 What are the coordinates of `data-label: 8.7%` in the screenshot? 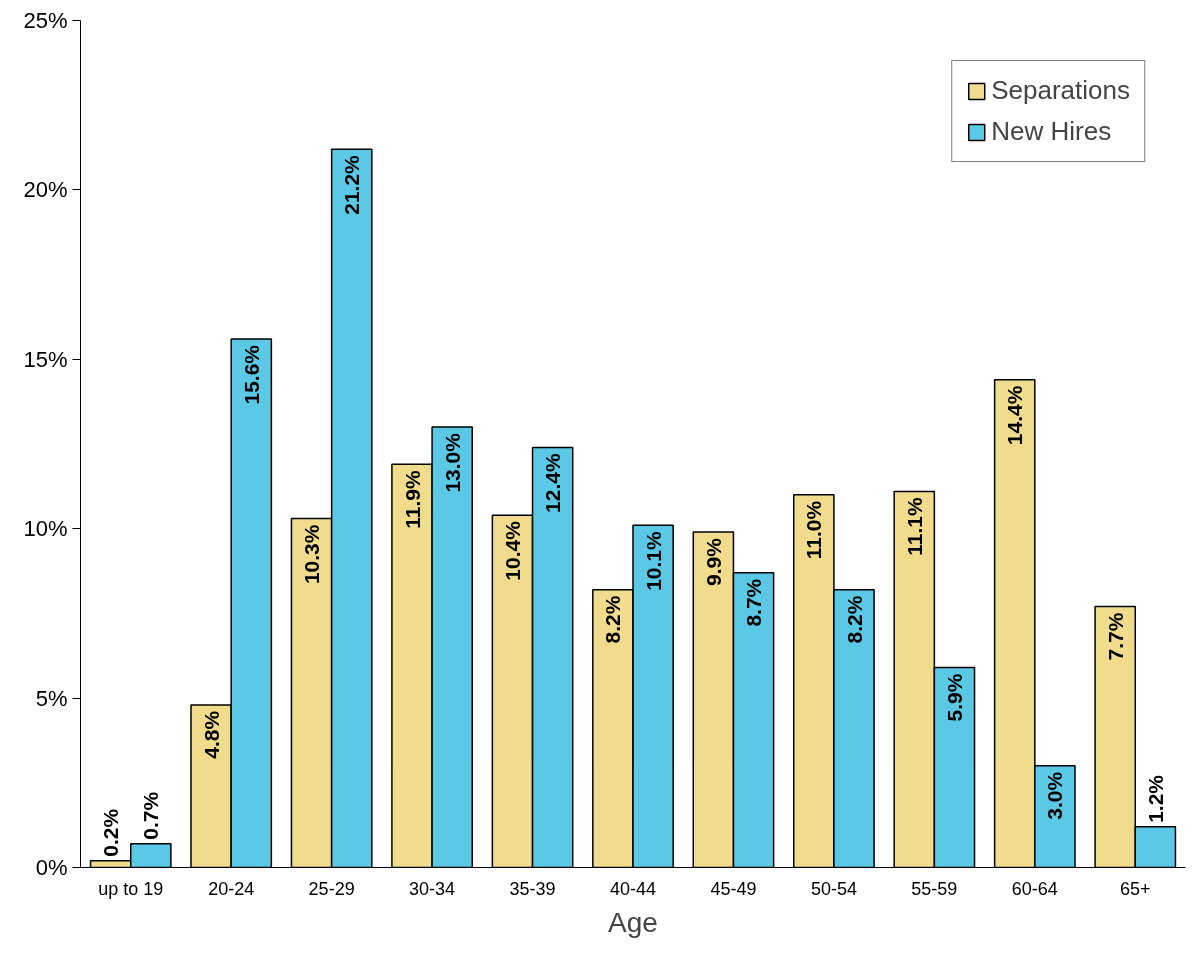 It's located at (754, 602).